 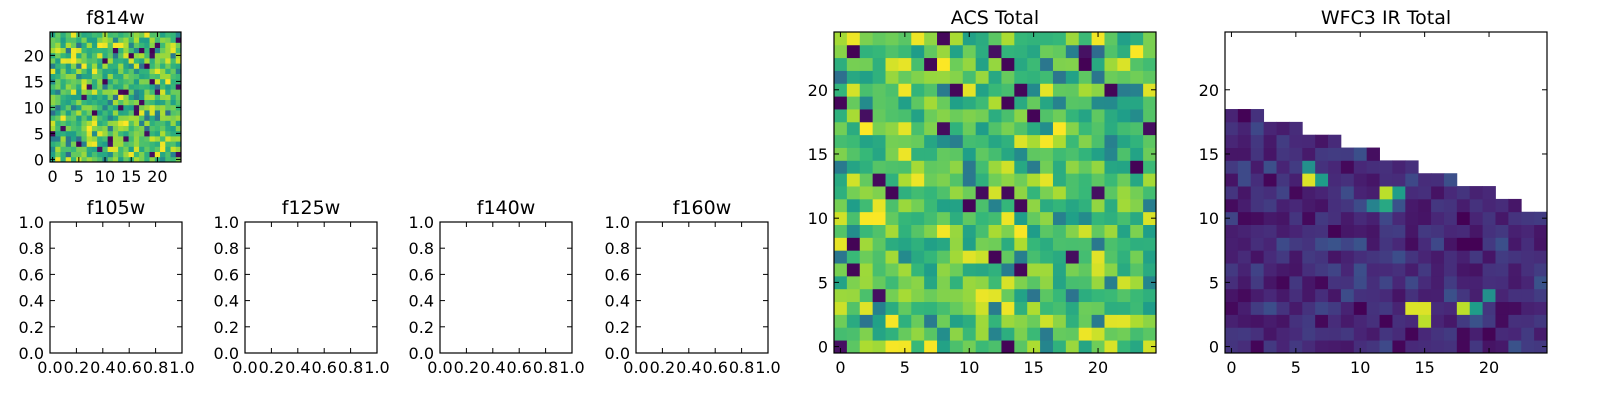 I want to click on y-tick-label: 0.2, so click(x=617, y=327).